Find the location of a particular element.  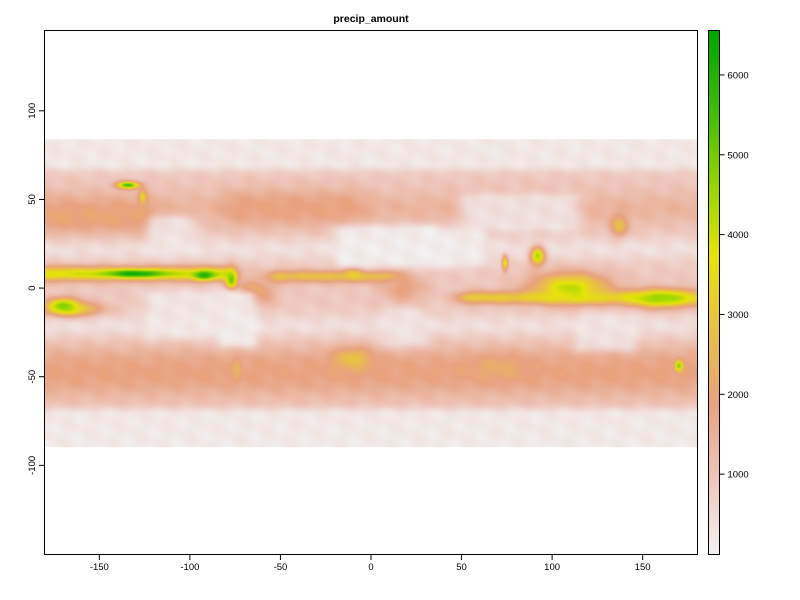

x-tick-label: 100 is located at coordinates (552, 567).